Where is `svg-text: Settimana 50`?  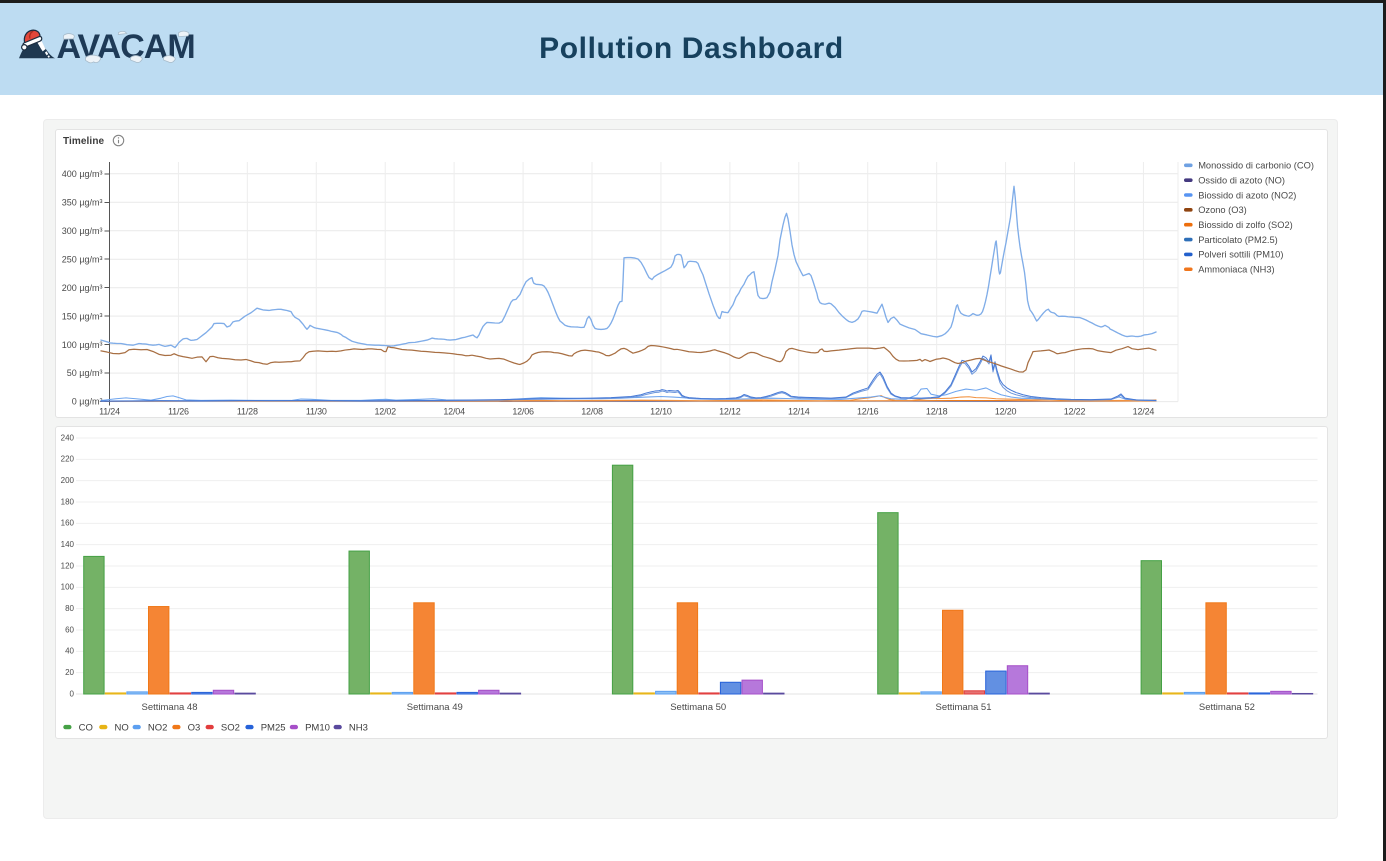 svg-text: Settimana 50 is located at coordinates (698, 707).